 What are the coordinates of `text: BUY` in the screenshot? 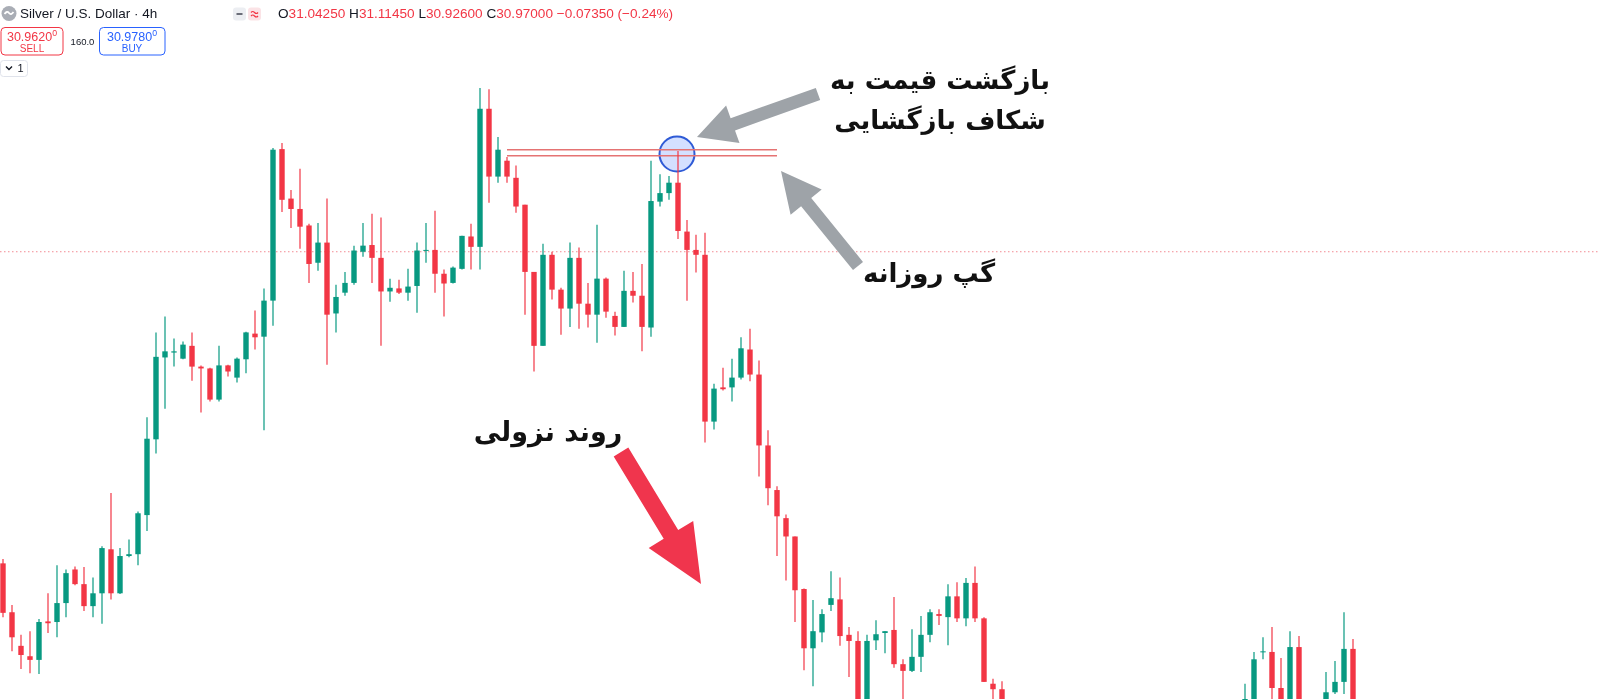 It's located at (132, 48).